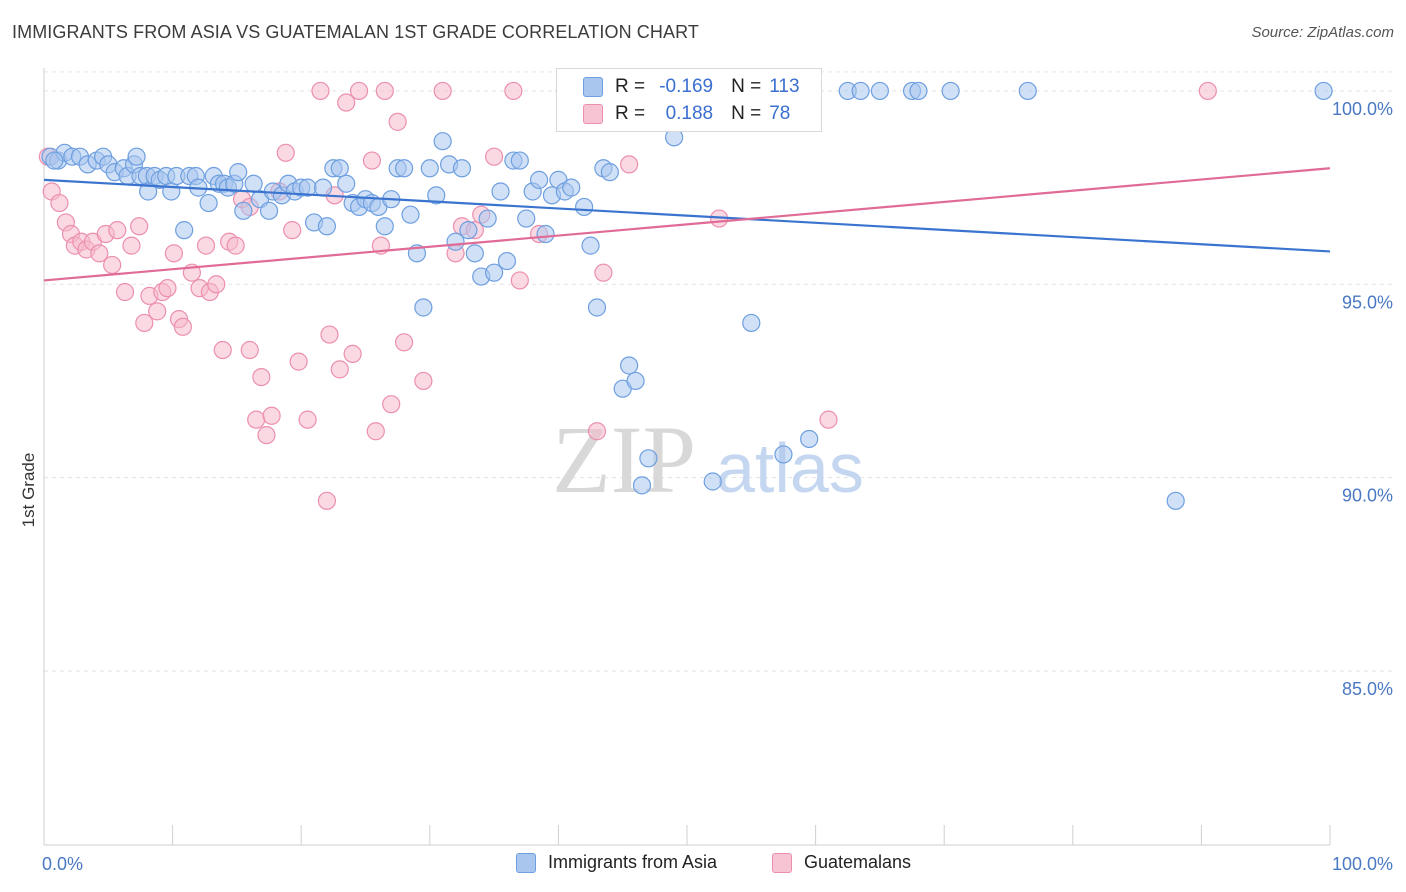 The width and height of the screenshot is (1406, 892). What do you see at coordinates (686, 114) in the screenshot?
I see `legend-row-guatemalans: R = 0.188 N = 78` at bounding box center [686, 114].